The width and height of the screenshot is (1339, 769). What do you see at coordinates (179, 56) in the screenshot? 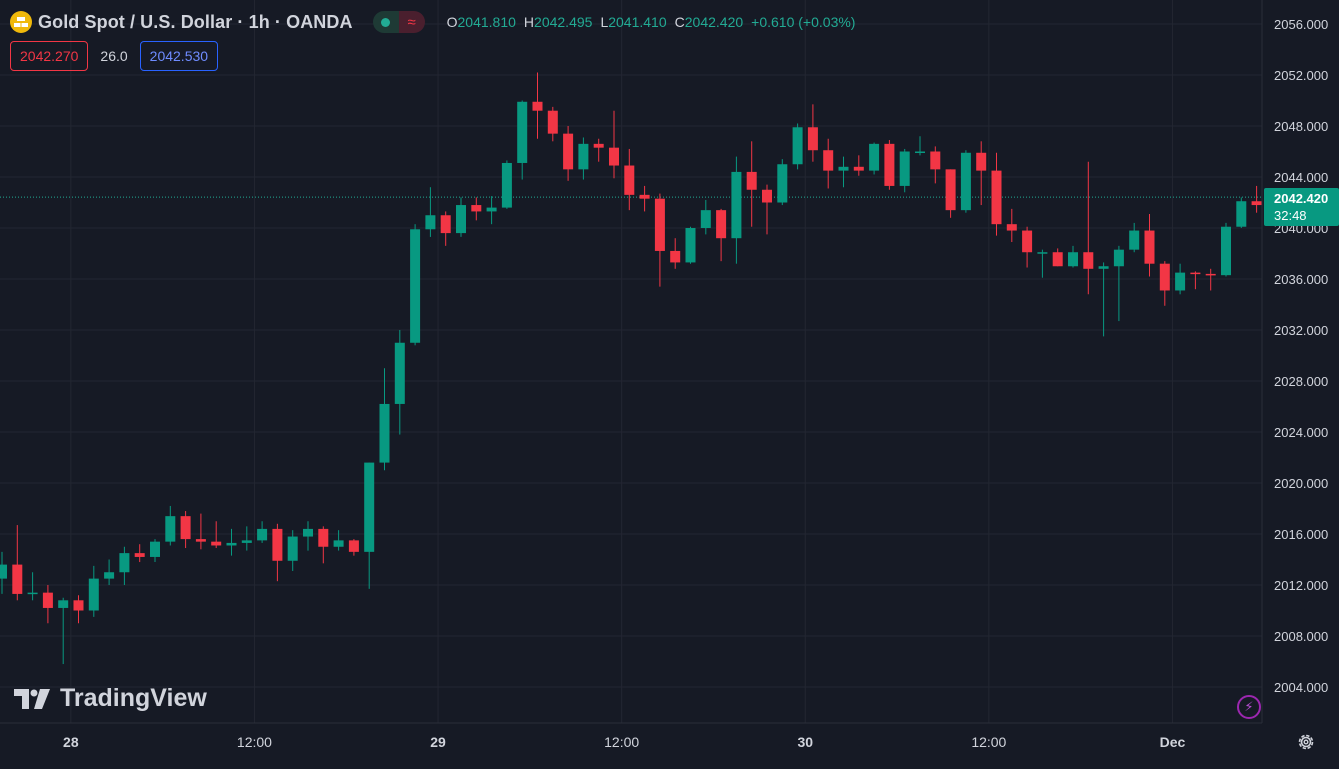
I see `buy-button: 2042.530` at bounding box center [179, 56].